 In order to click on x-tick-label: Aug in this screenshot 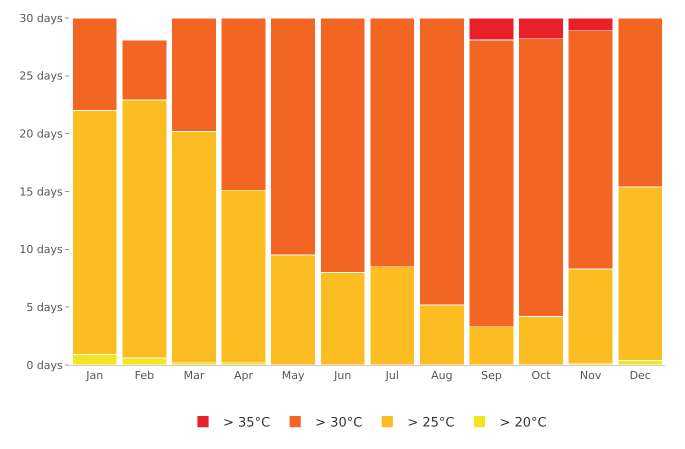, I will do `click(442, 375)`.